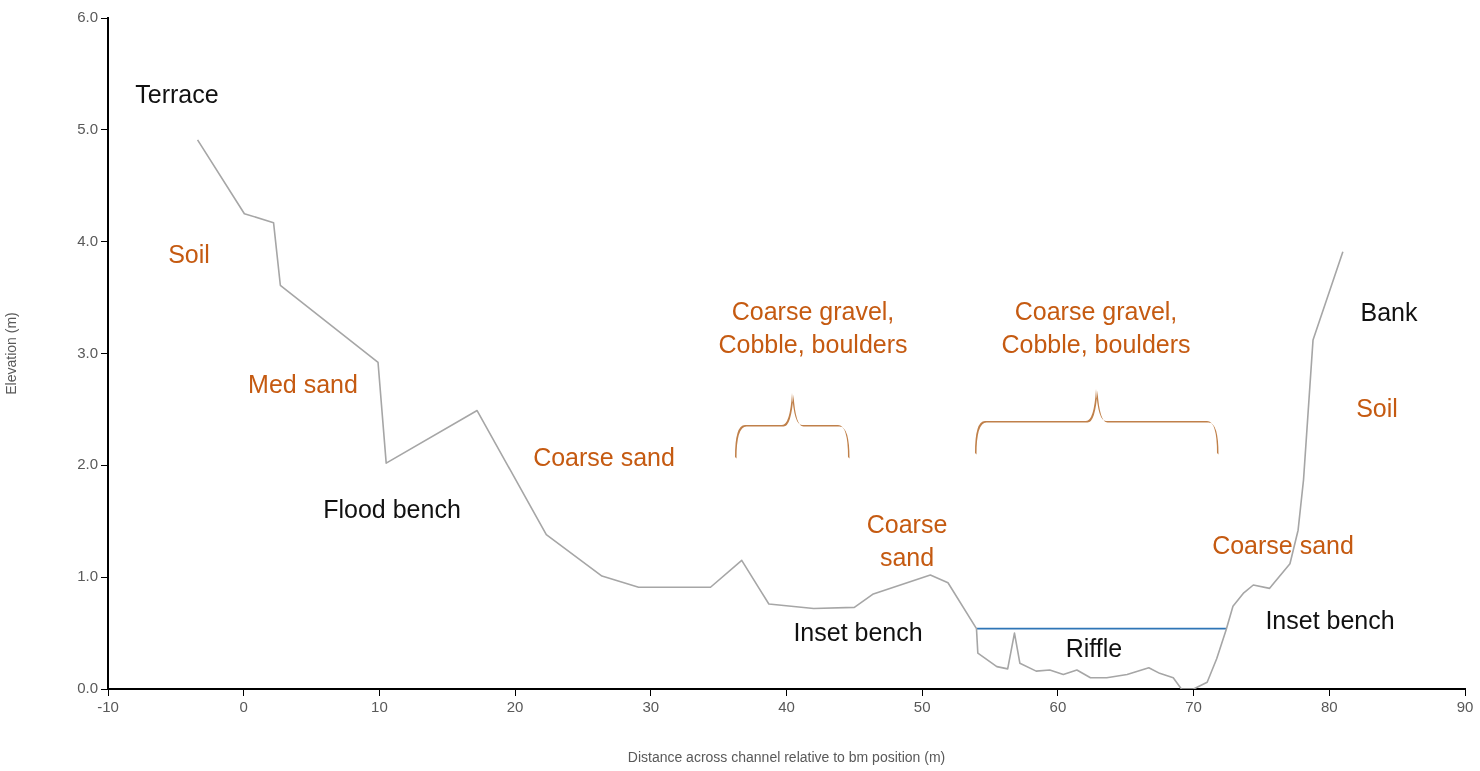  I want to click on x-tick-label: 90, so click(1465, 707).